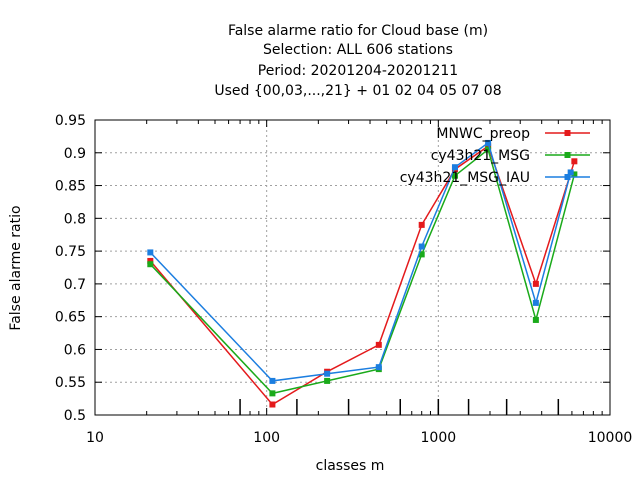 This screenshot has width=640, height=480. I want to click on chart-title-line-4: Used {00,03,...,21} + 01 02 04 05 07 08, so click(357, 91).